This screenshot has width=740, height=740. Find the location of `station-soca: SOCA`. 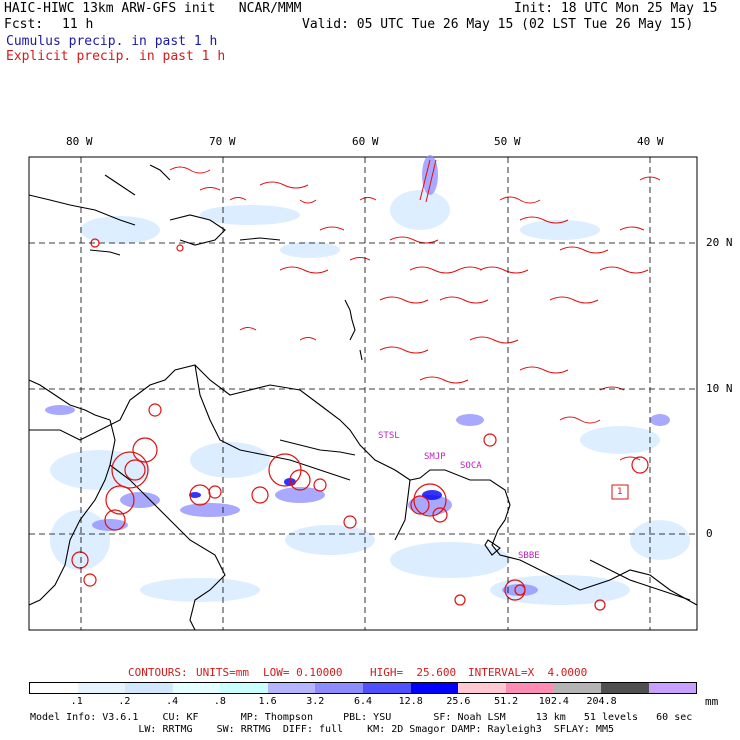

station-soca: SOCA is located at coordinates (471, 466).